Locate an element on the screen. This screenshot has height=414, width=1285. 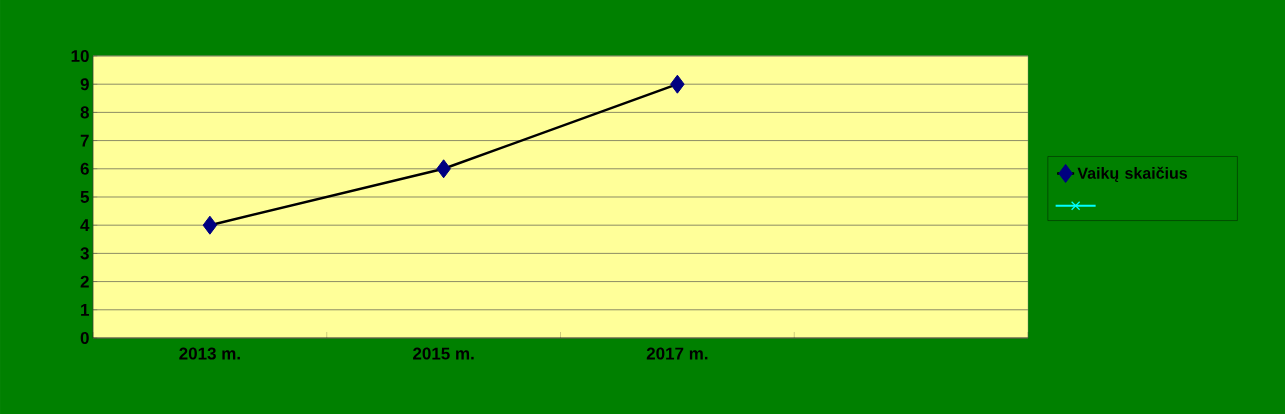
x-tick-label: 2013 m. is located at coordinates (209, 353).